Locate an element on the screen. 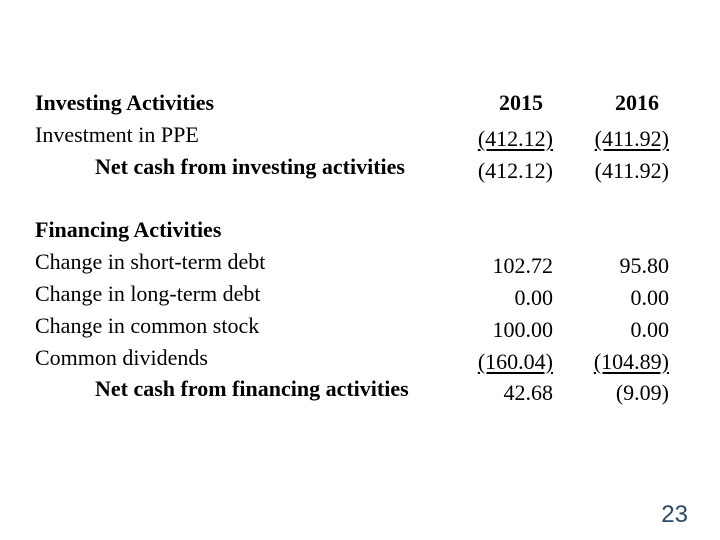 The height and width of the screenshot is (540, 720). value-2015: 102.72 is located at coordinates (523, 266).